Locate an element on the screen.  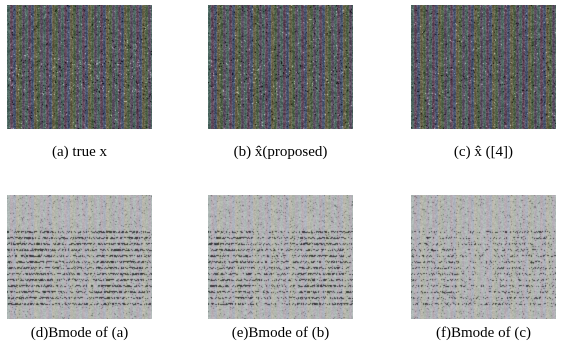
rf-image-proposed is located at coordinates (280, 67).